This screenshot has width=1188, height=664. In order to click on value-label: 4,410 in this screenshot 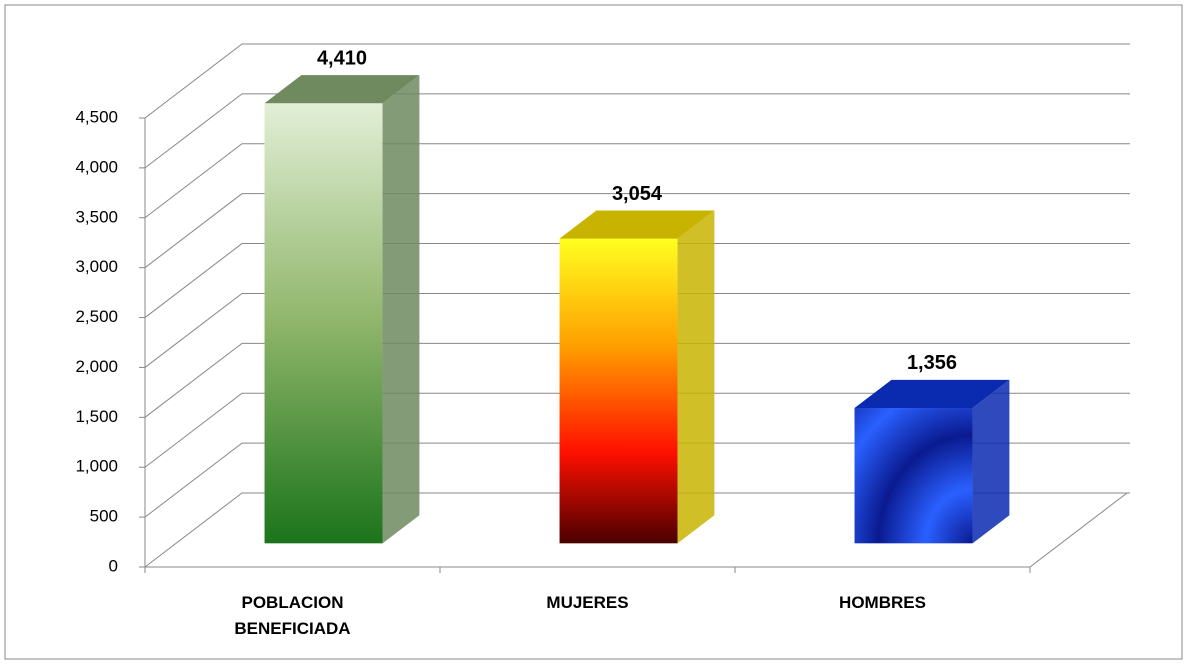, I will do `click(342, 58)`.